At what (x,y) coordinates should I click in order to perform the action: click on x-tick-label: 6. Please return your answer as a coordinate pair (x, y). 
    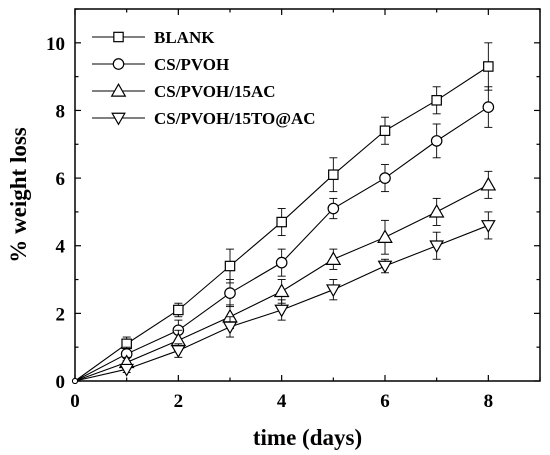
    Looking at the image, I should click on (385, 401).